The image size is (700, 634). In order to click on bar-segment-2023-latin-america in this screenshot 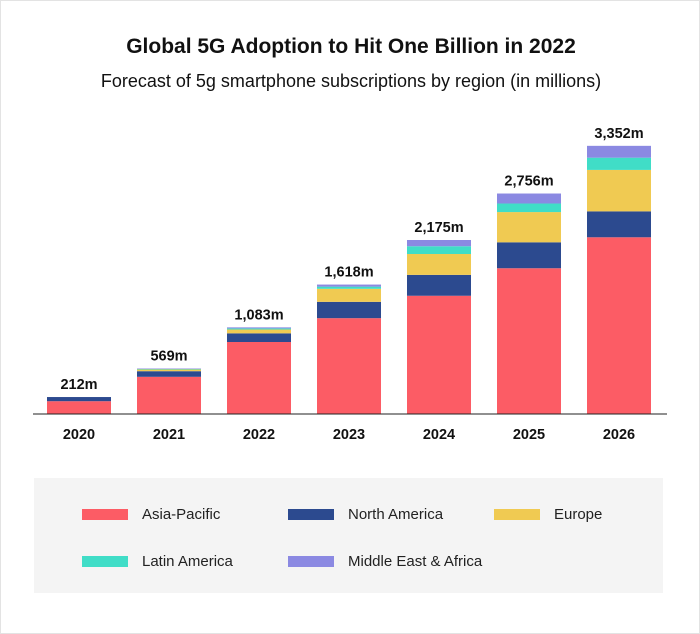, I will do `click(349, 287)`.